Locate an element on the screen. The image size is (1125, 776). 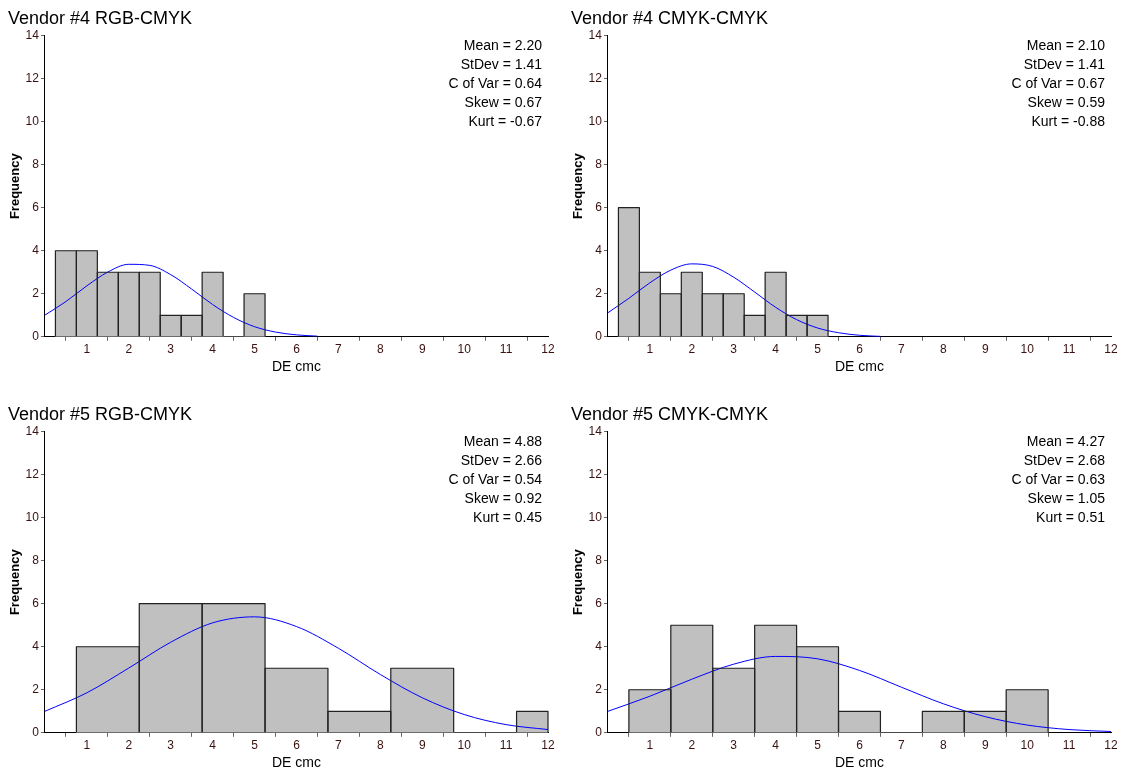
line-series is located at coordinates (181, 300).